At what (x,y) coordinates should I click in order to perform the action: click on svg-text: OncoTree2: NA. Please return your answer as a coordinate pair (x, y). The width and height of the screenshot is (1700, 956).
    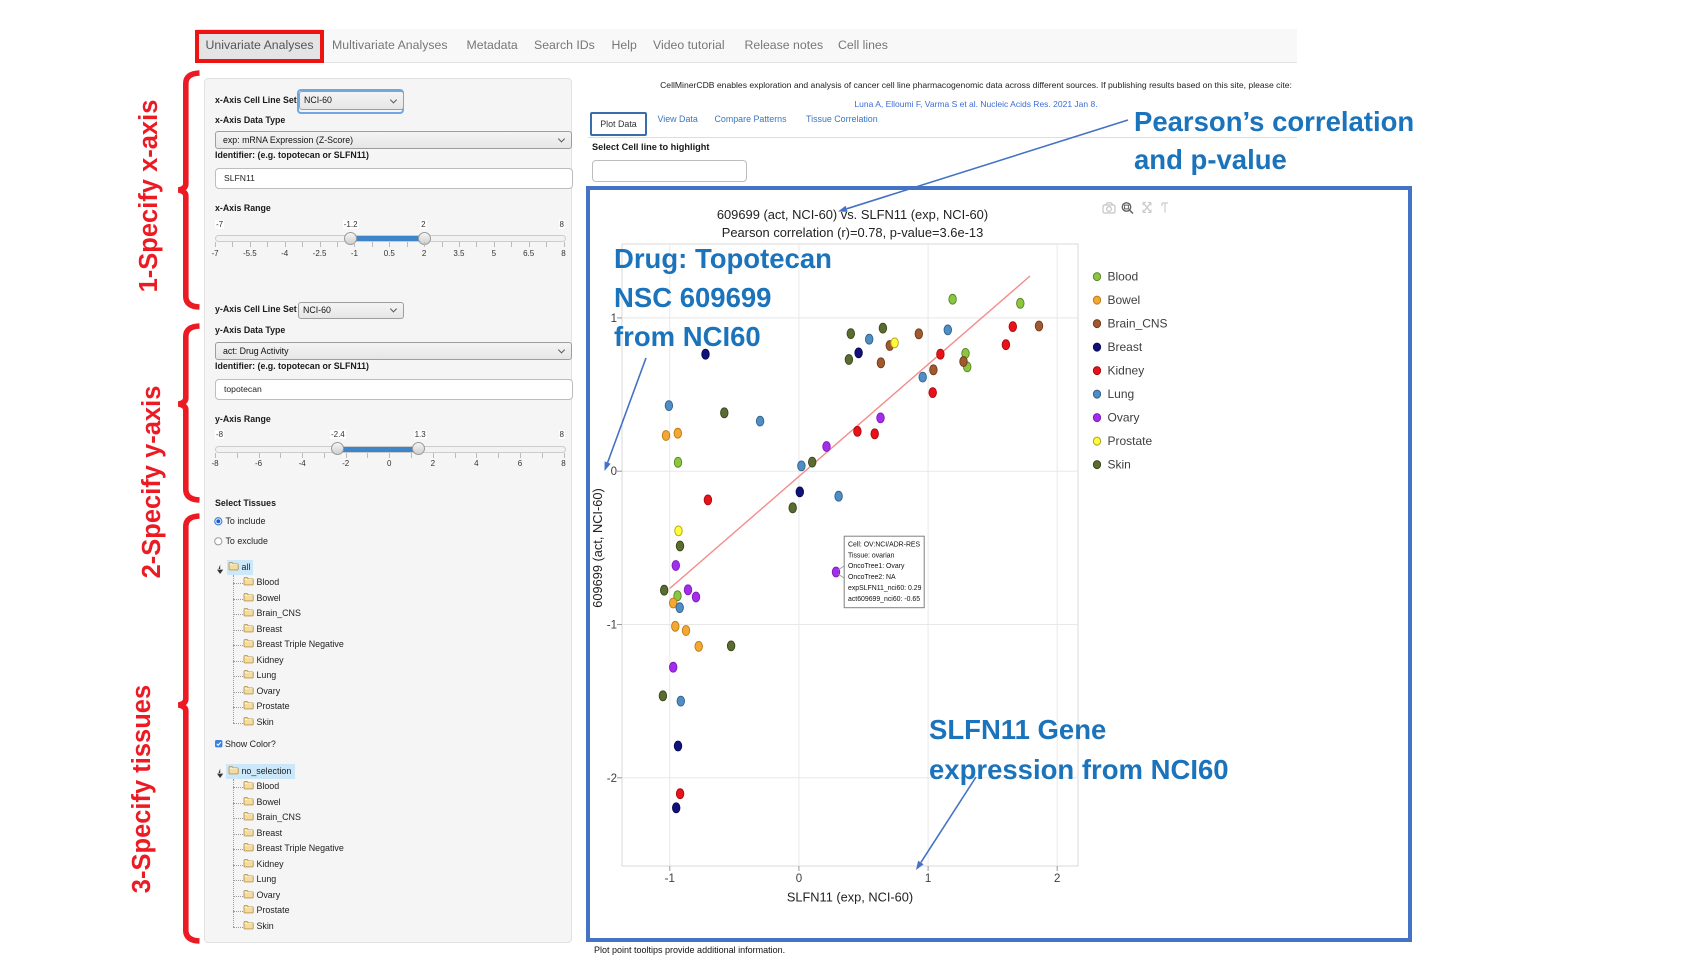
    Looking at the image, I should click on (872, 577).